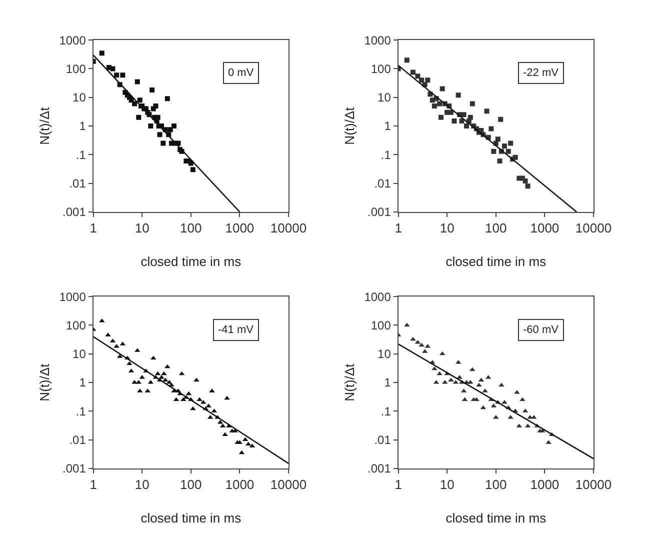  What do you see at coordinates (236, 330) in the screenshot?
I see `annotation: -41 mV` at bounding box center [236, 330].